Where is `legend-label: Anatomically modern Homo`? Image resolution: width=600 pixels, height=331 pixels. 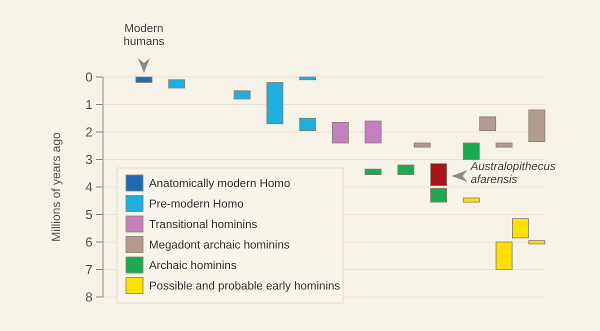
legend-label: Anatomically modern Homo is located at coordinates (219, 184).